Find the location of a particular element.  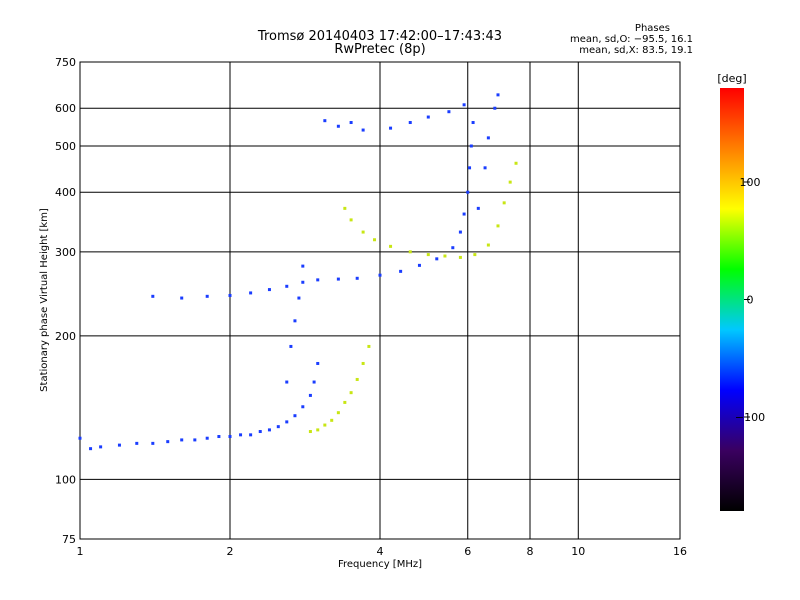

y-tick-label: 400 is located at coordinates (65, 192).